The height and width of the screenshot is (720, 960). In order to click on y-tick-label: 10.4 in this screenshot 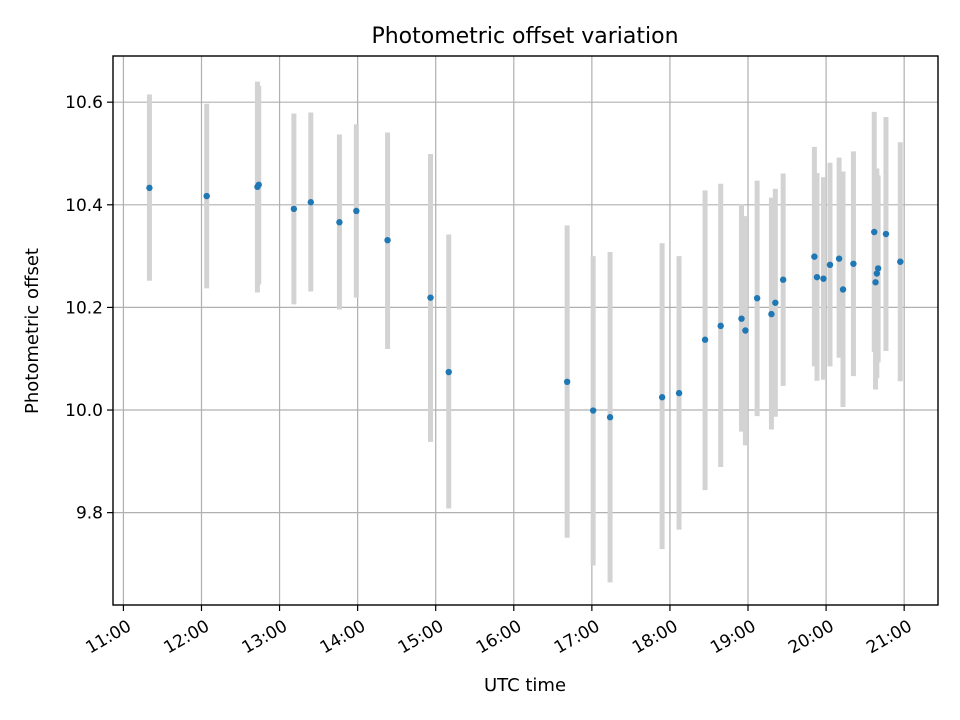, I will do `click(84, 206)`.